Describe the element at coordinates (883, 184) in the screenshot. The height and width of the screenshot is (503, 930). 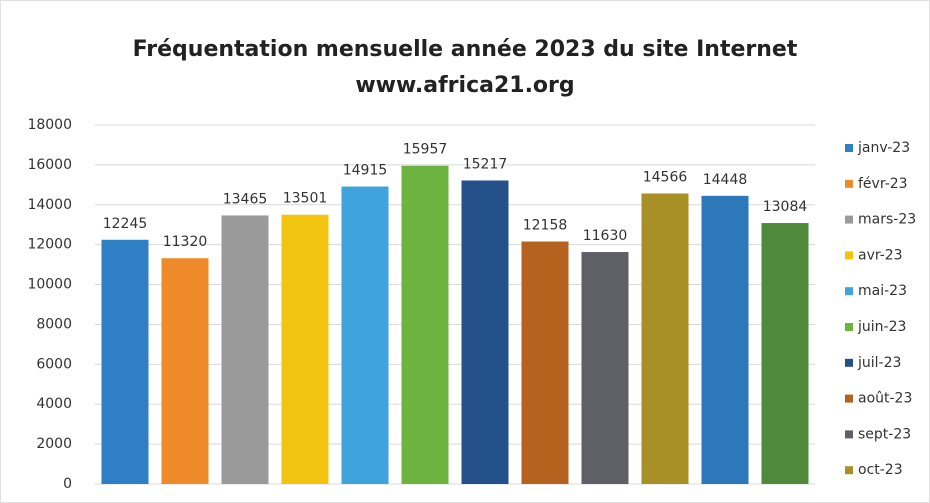
I see `legend-label: févr-23` at that location.